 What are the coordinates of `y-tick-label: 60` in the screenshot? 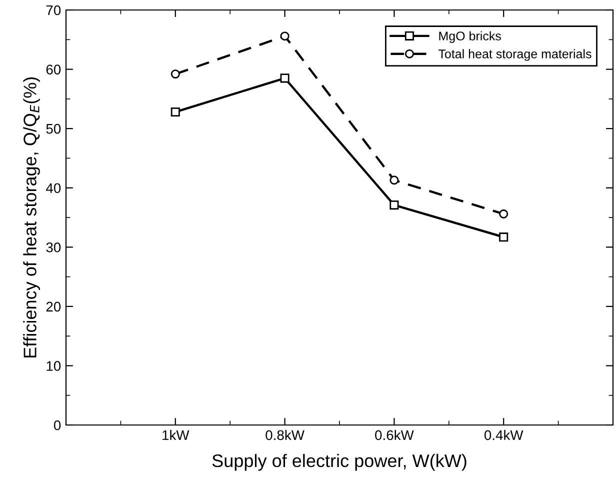 It's located at (53, 69).